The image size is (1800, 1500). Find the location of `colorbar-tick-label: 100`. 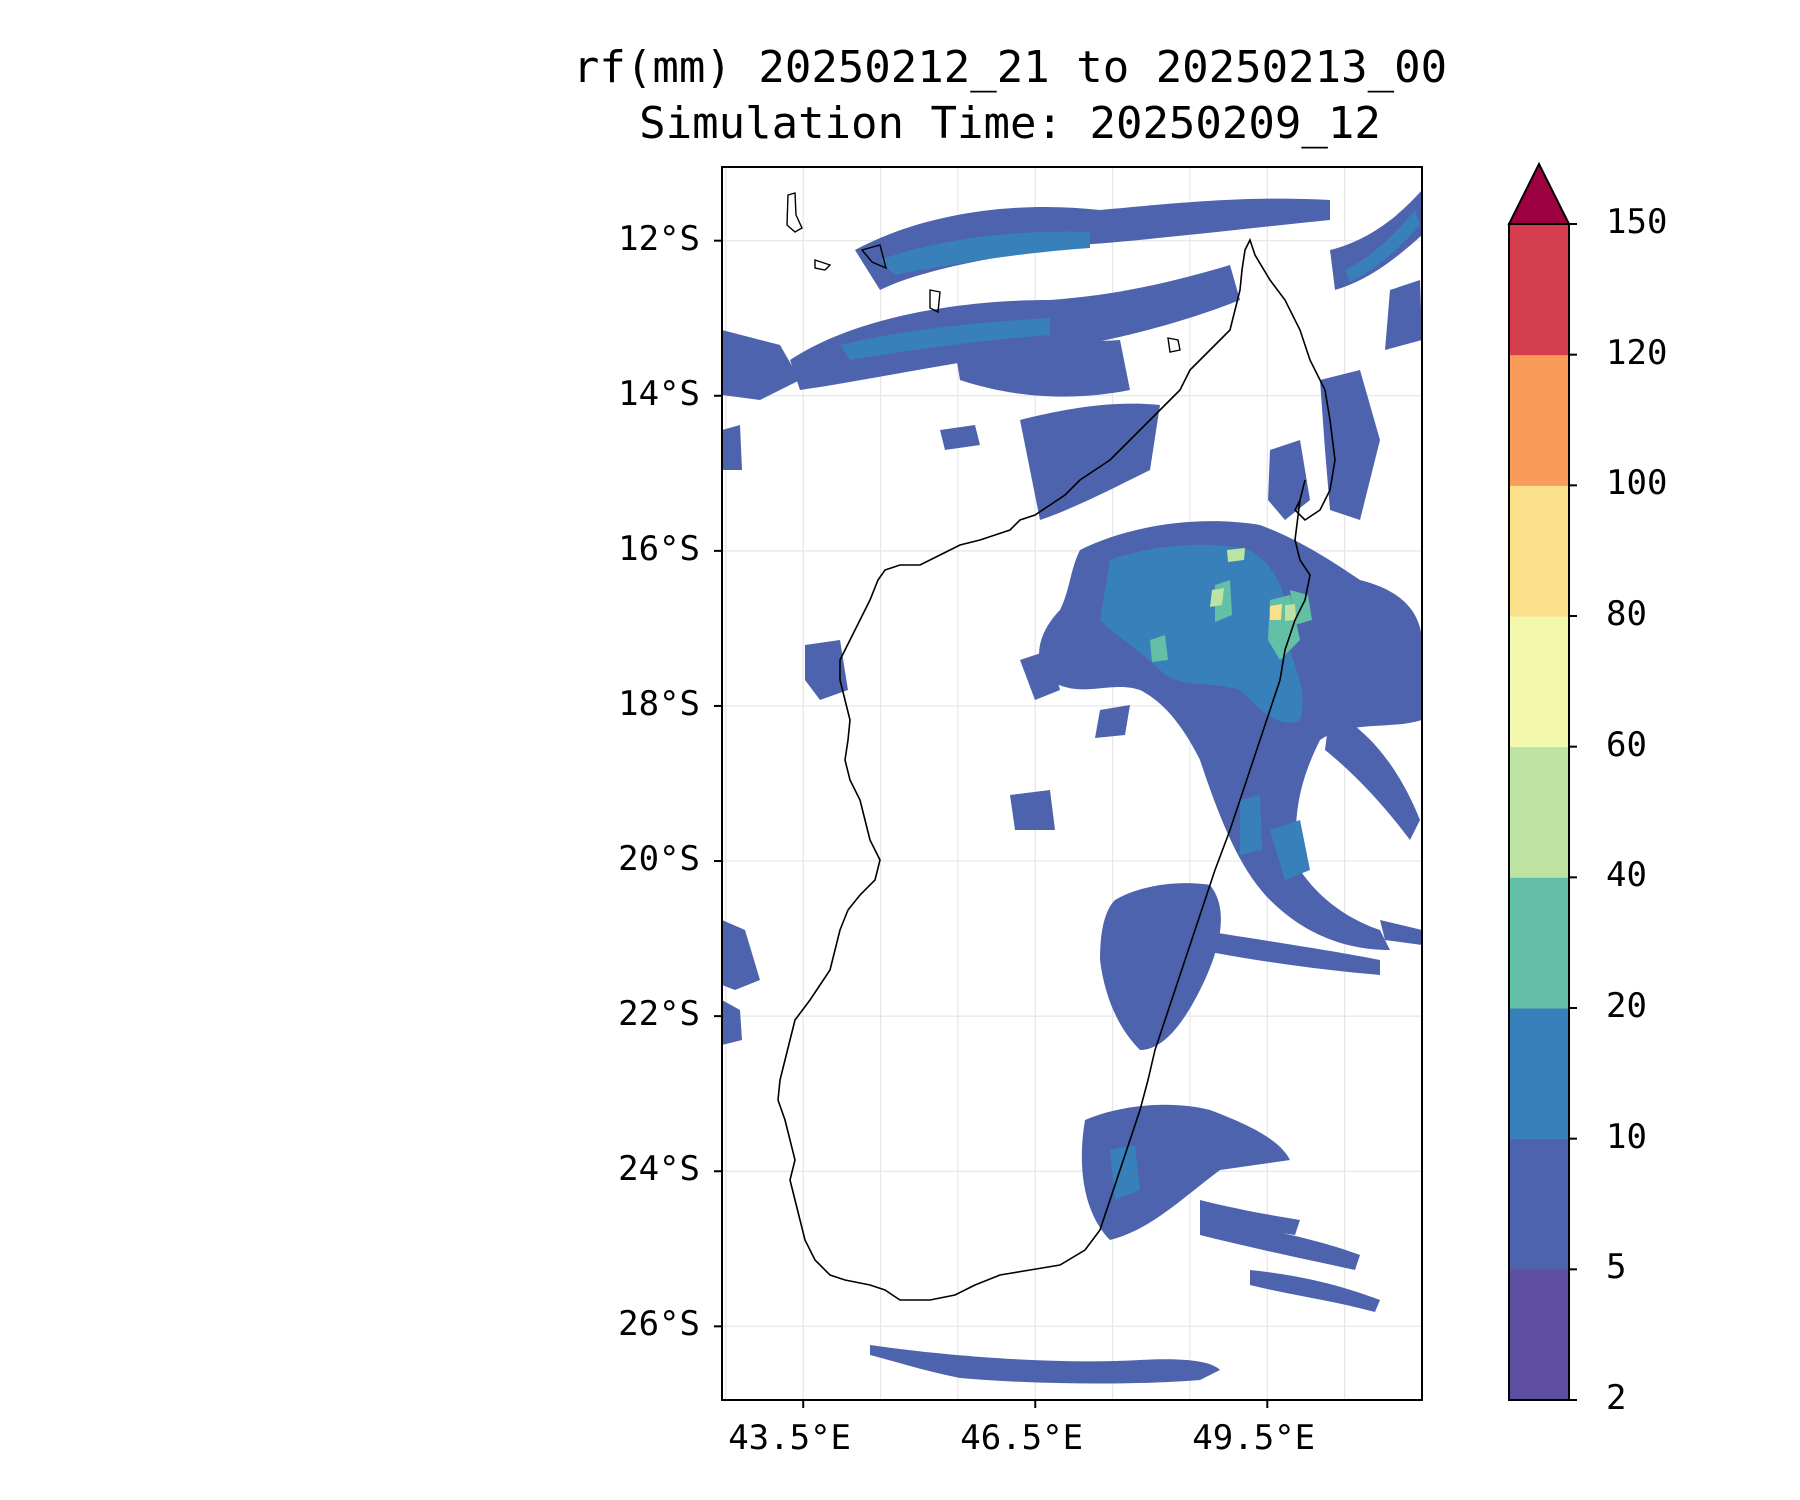

colorbar-tick-label: 100 is located at coordinates (1637, 483).